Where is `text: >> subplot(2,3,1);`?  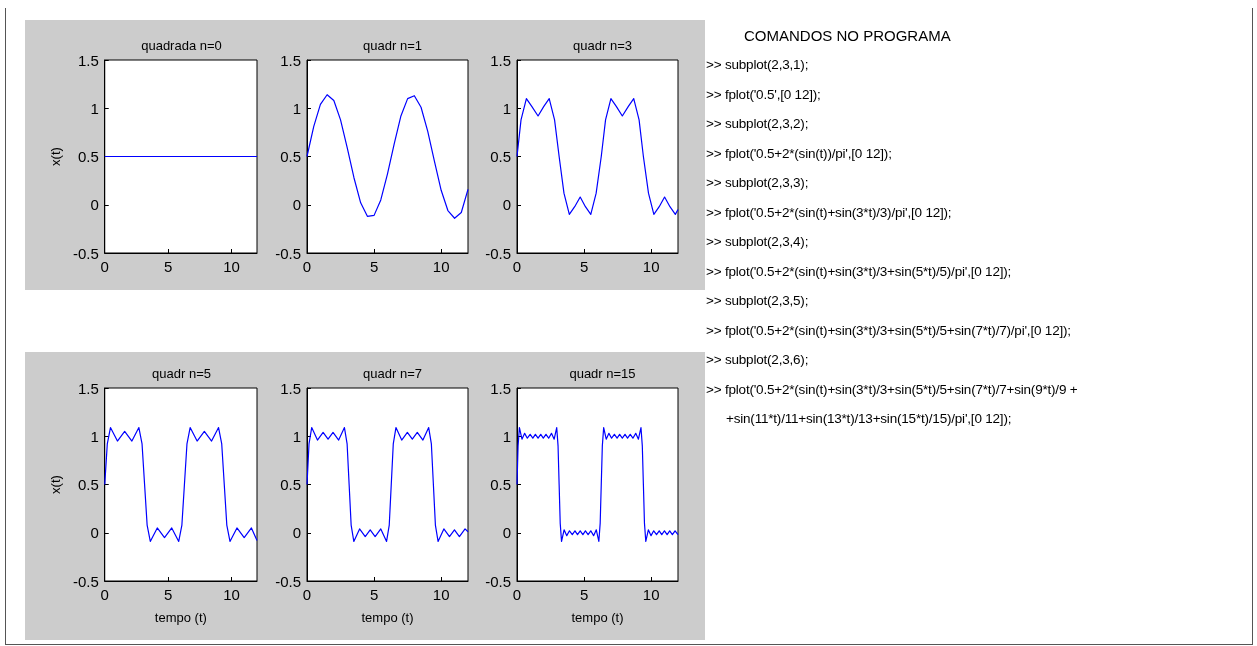 text: >> subplot(2,3,1); is located at coordinates (758, 65).